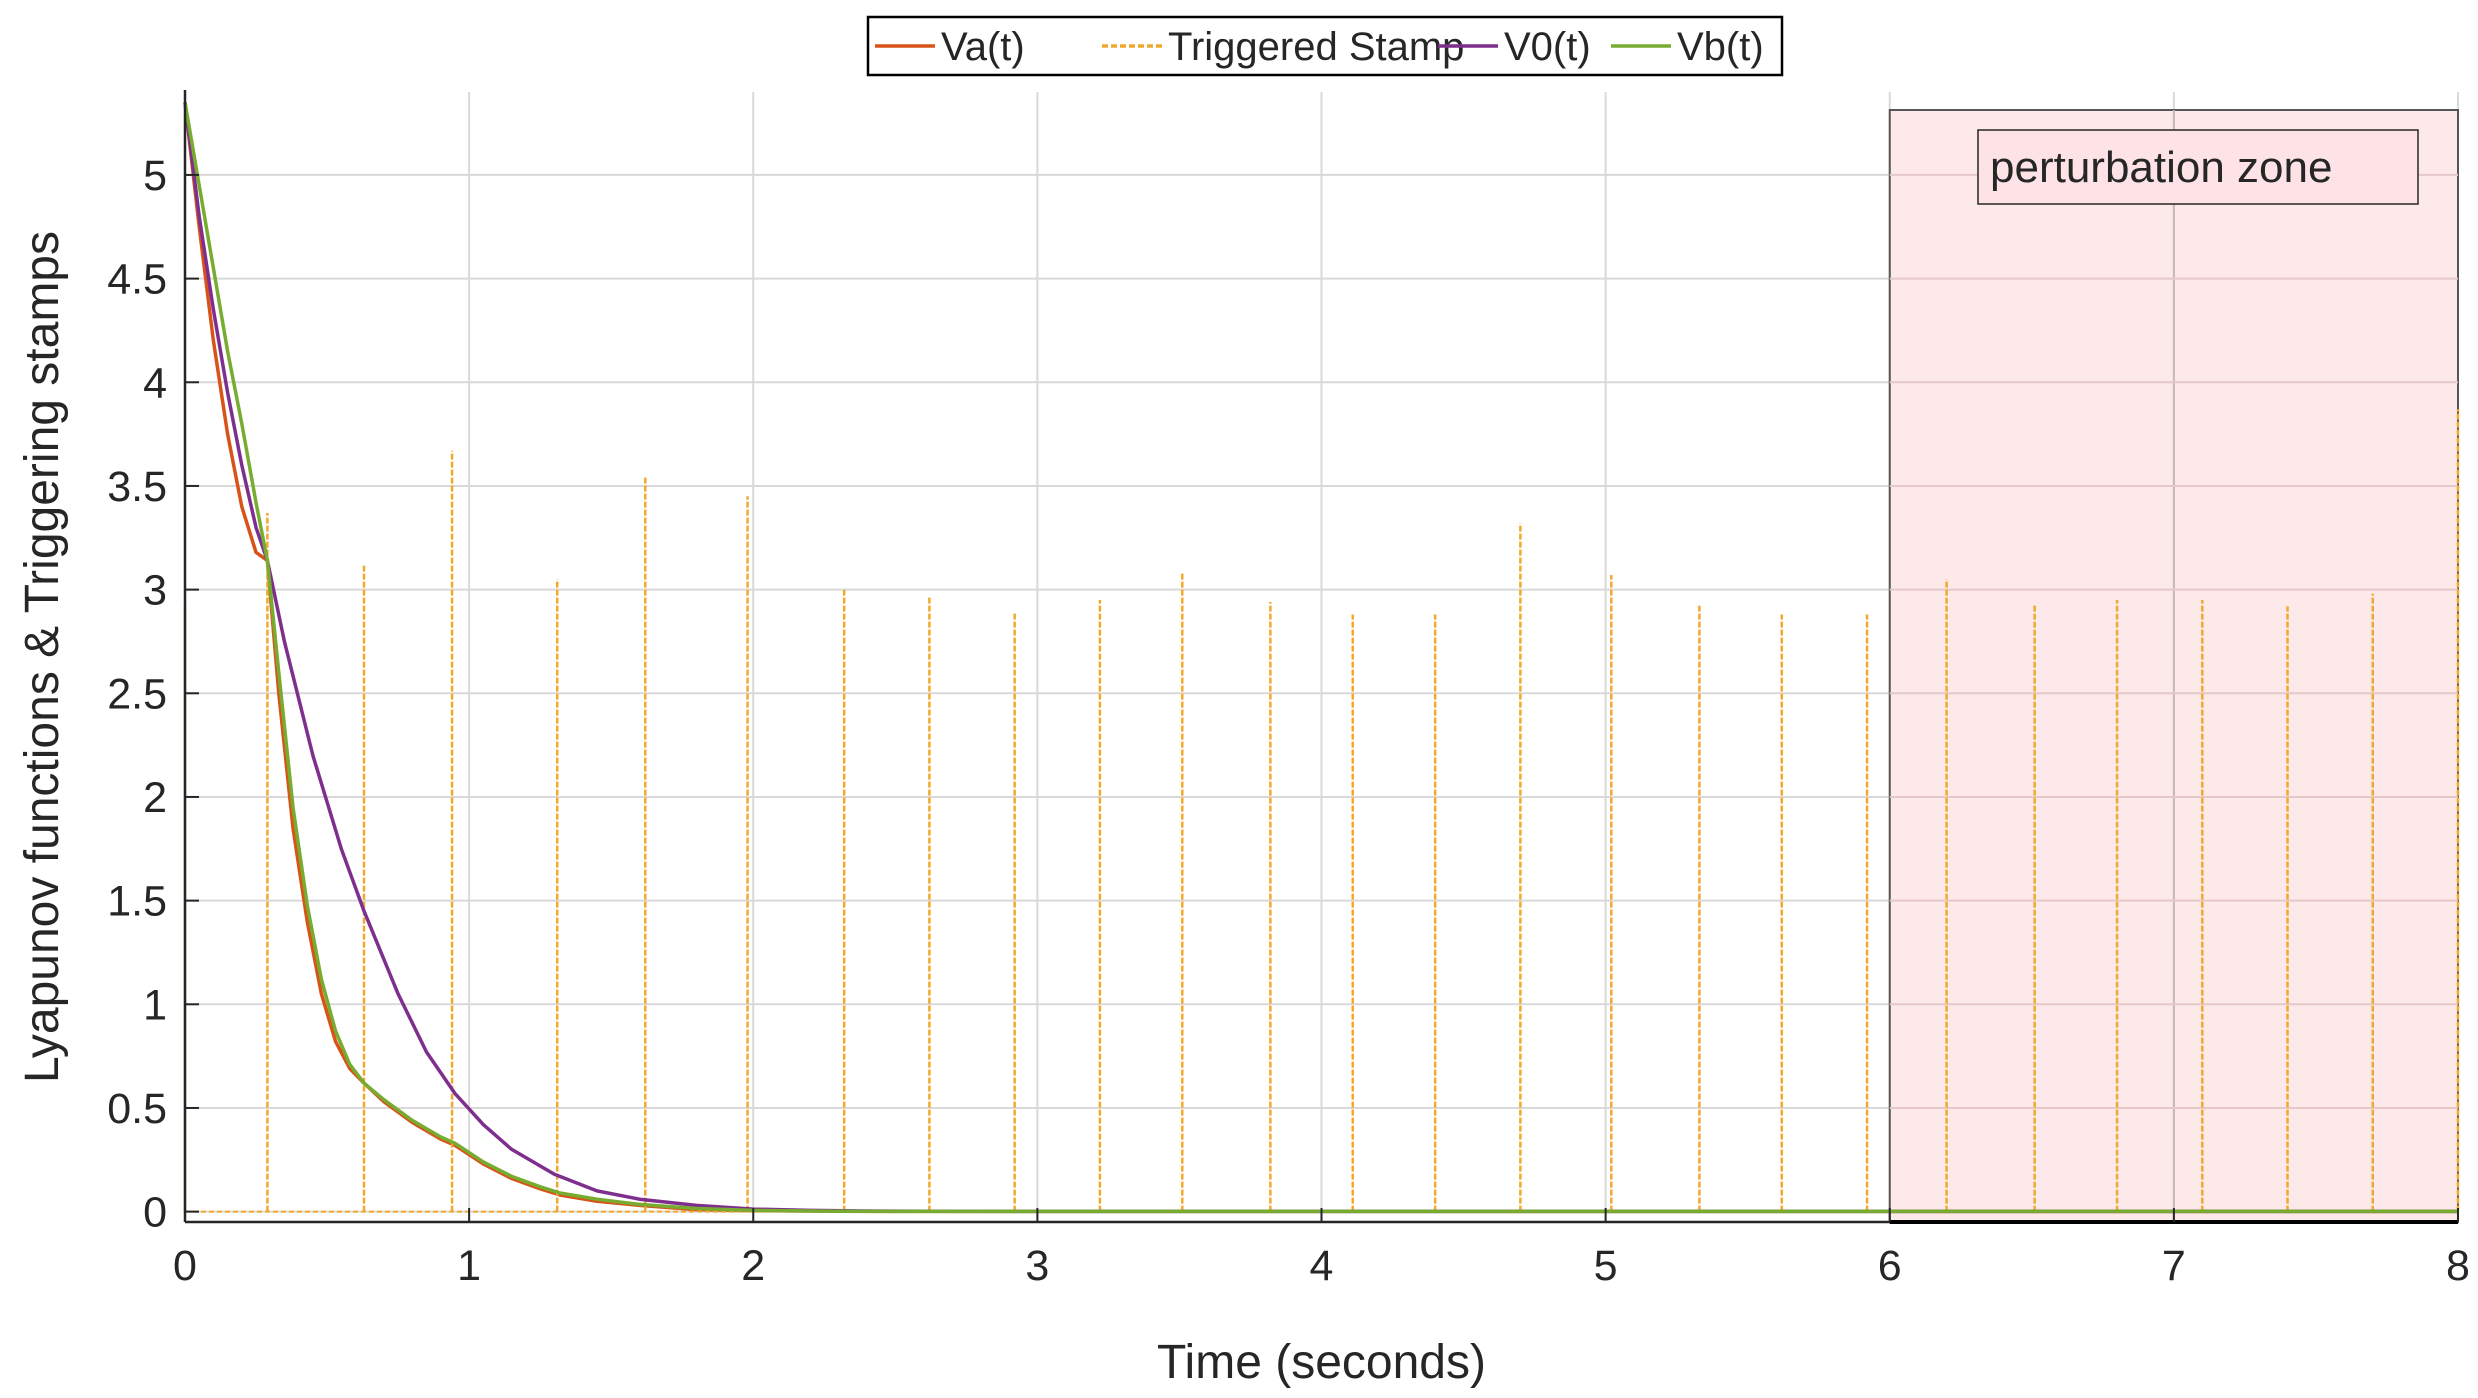  I want to click on y-tick-label: 3.5, so click(137, 487).